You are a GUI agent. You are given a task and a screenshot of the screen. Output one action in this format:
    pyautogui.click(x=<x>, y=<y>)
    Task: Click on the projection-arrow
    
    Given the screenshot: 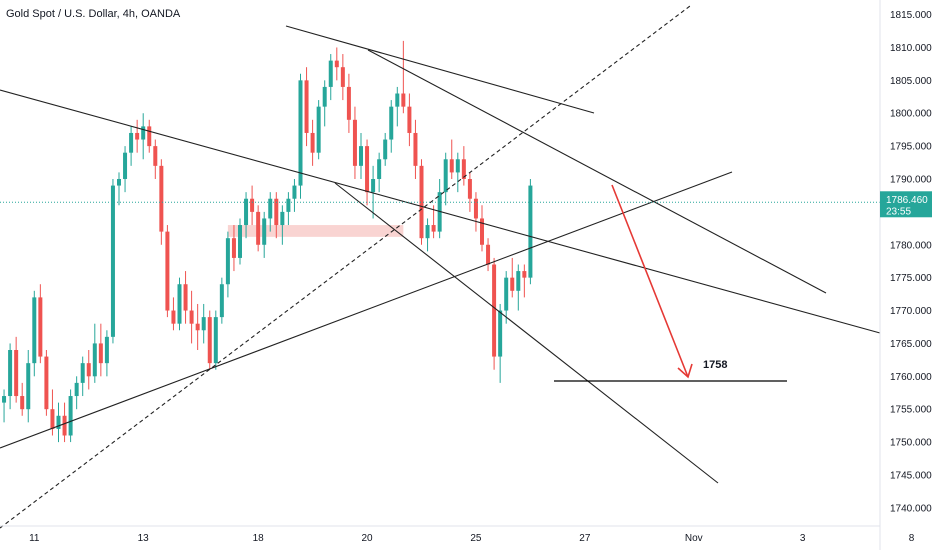 What is the action you would take?
    pyautogui.click(x=652, y=281)
    